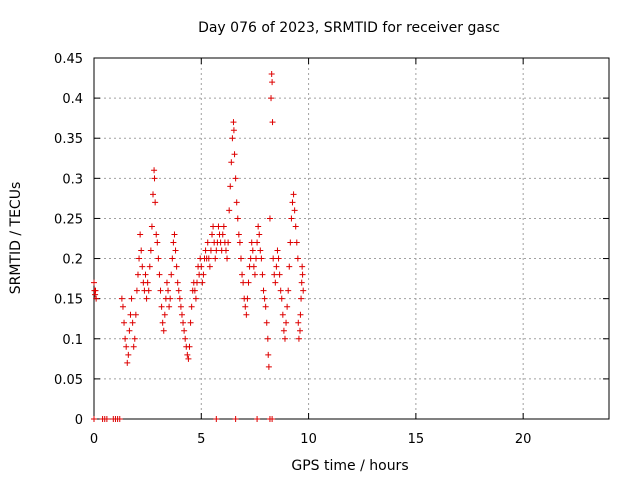 The image size is (640, 480). I want to click on x-tick-label: 5, so click(201, 439).